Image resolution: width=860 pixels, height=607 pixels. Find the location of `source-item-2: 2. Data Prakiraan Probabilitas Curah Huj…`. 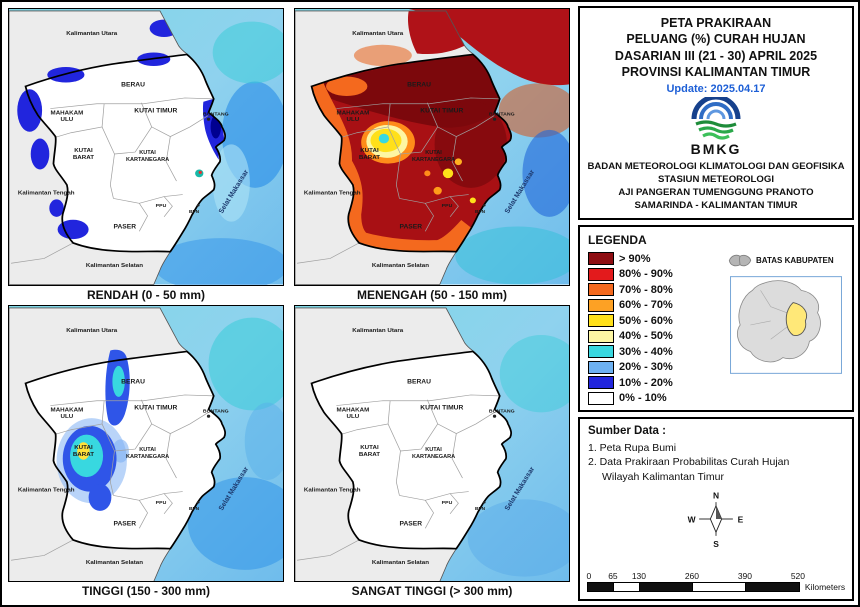

source-item-2: 2. Data Prakiraan Probabilitas Curah Huj… is located at coordinates (689, 462).